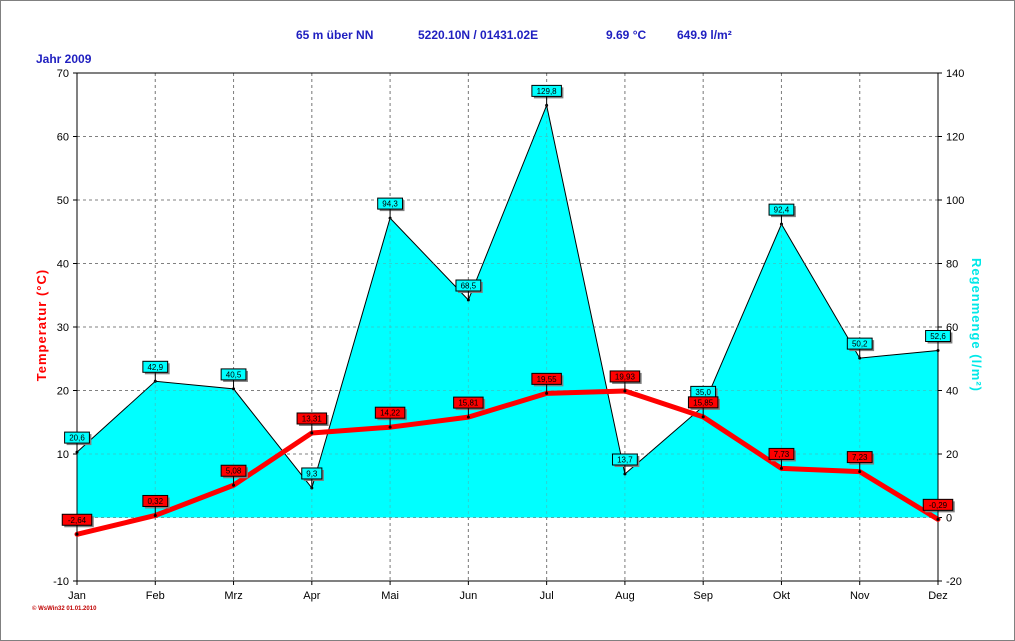 The width and height of the screenshot is (1015, 641). I want to click on x-tick-label: Nov, so click(860, 596).